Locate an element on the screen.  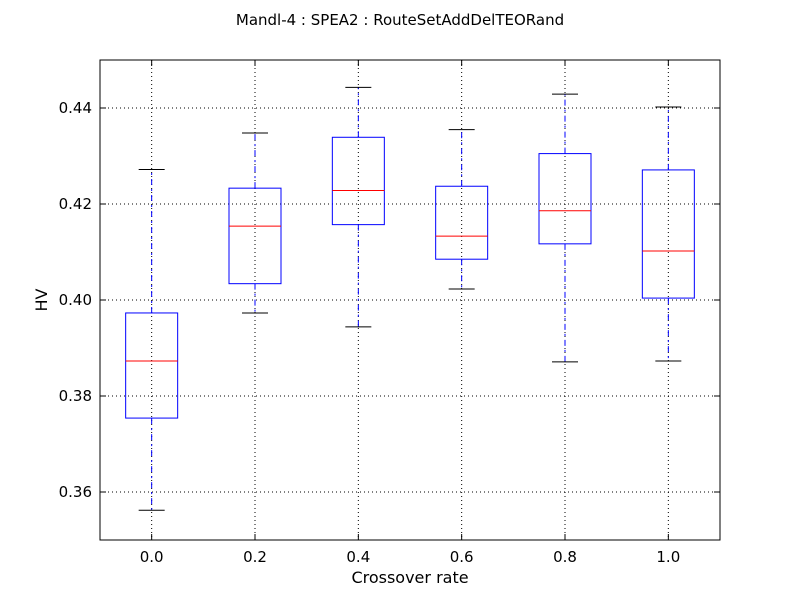
x-tick-label: 0.4 is located at coordinates (358, 557).